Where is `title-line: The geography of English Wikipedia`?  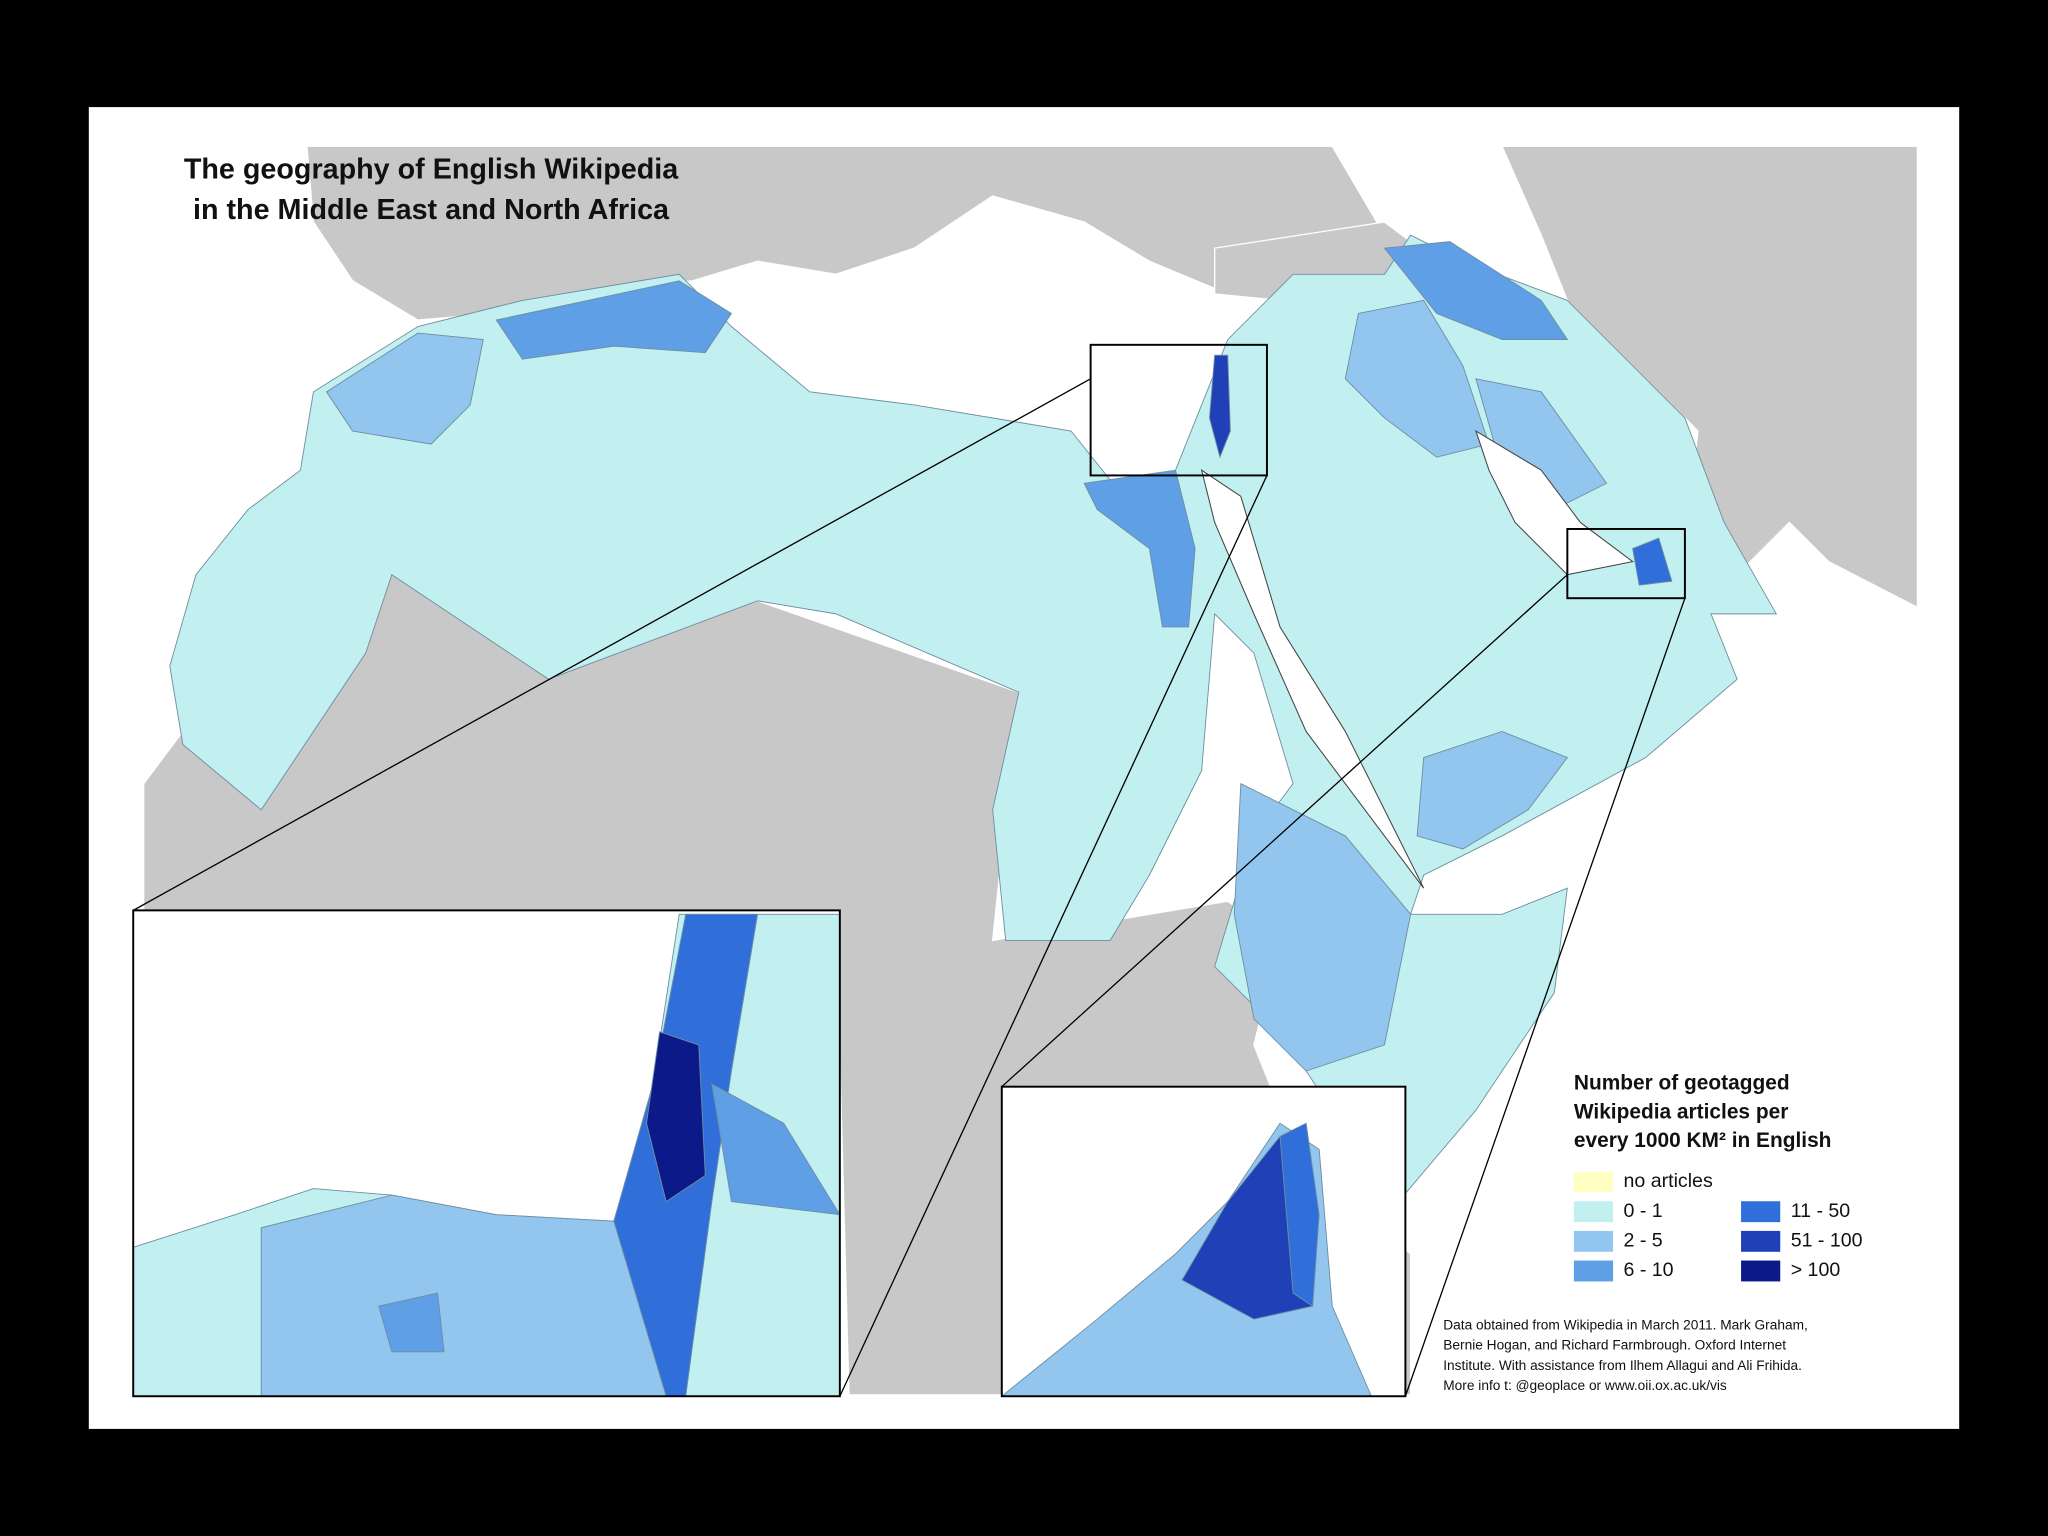
title-line: The geography of English Wikipedia is located at coordinates (431, 170).